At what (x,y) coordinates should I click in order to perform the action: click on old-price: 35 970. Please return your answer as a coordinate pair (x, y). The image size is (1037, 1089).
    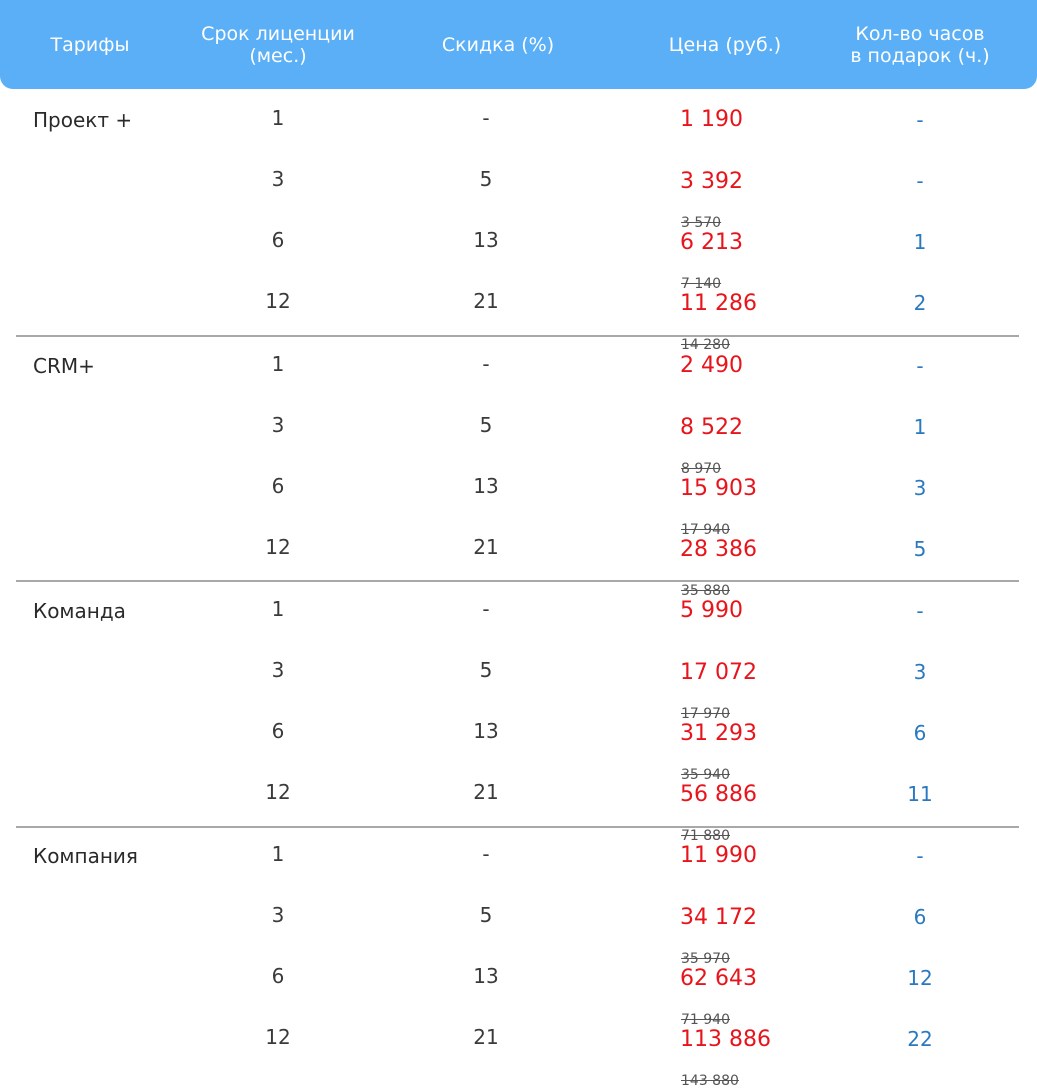
    Looking at the image, I should click on (705, 959).